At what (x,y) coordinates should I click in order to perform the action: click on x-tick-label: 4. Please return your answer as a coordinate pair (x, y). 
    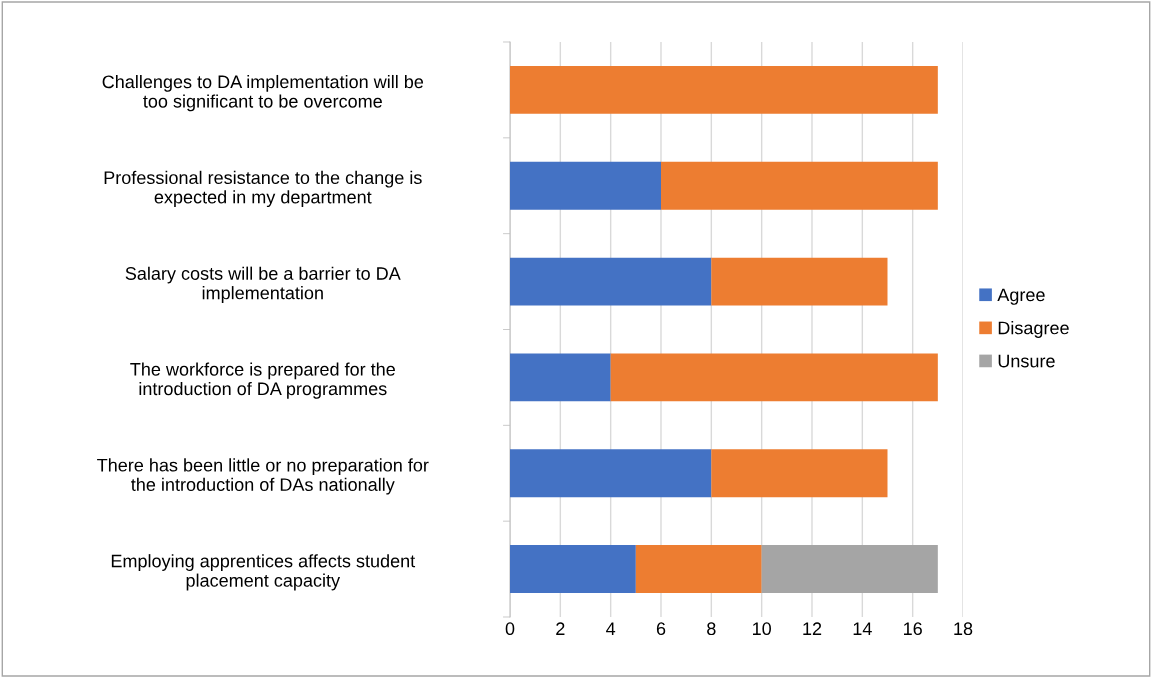
    Looking at the image, I should click on (611, 628).